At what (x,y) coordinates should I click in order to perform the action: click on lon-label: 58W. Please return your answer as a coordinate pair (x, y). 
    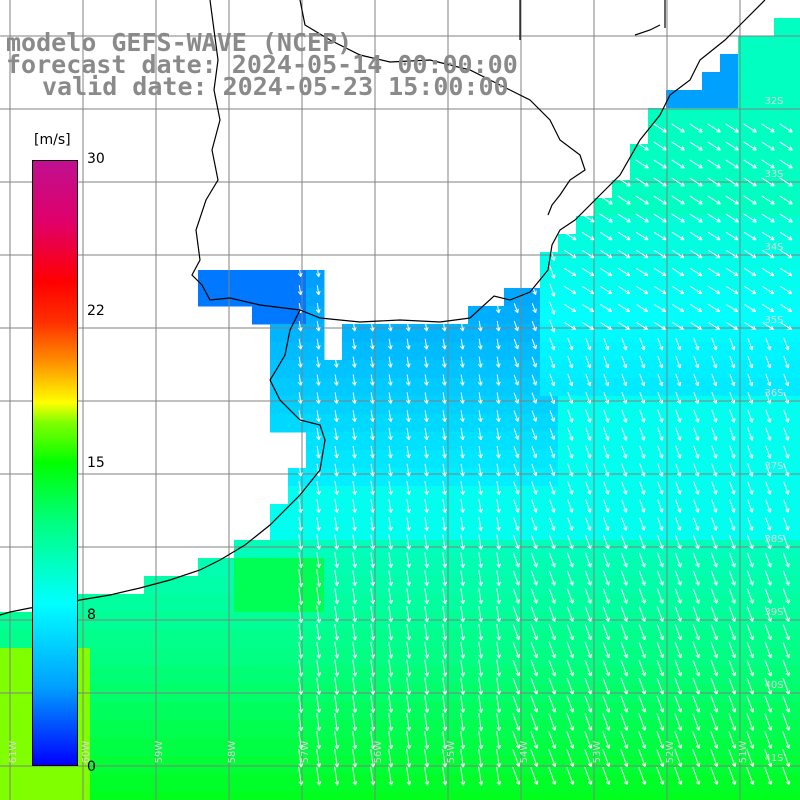
    Looking at the image, I should click on (232, 752).